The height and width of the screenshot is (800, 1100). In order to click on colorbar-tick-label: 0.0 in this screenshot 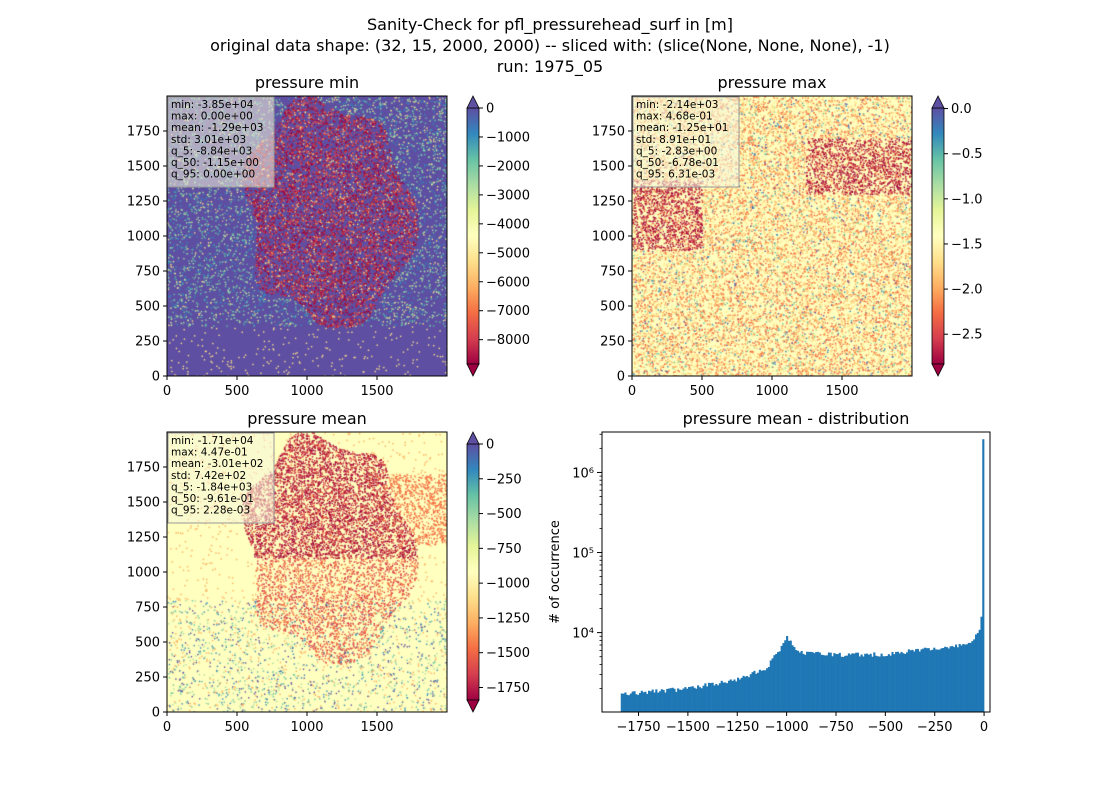, I will do `click(961, 109)`.